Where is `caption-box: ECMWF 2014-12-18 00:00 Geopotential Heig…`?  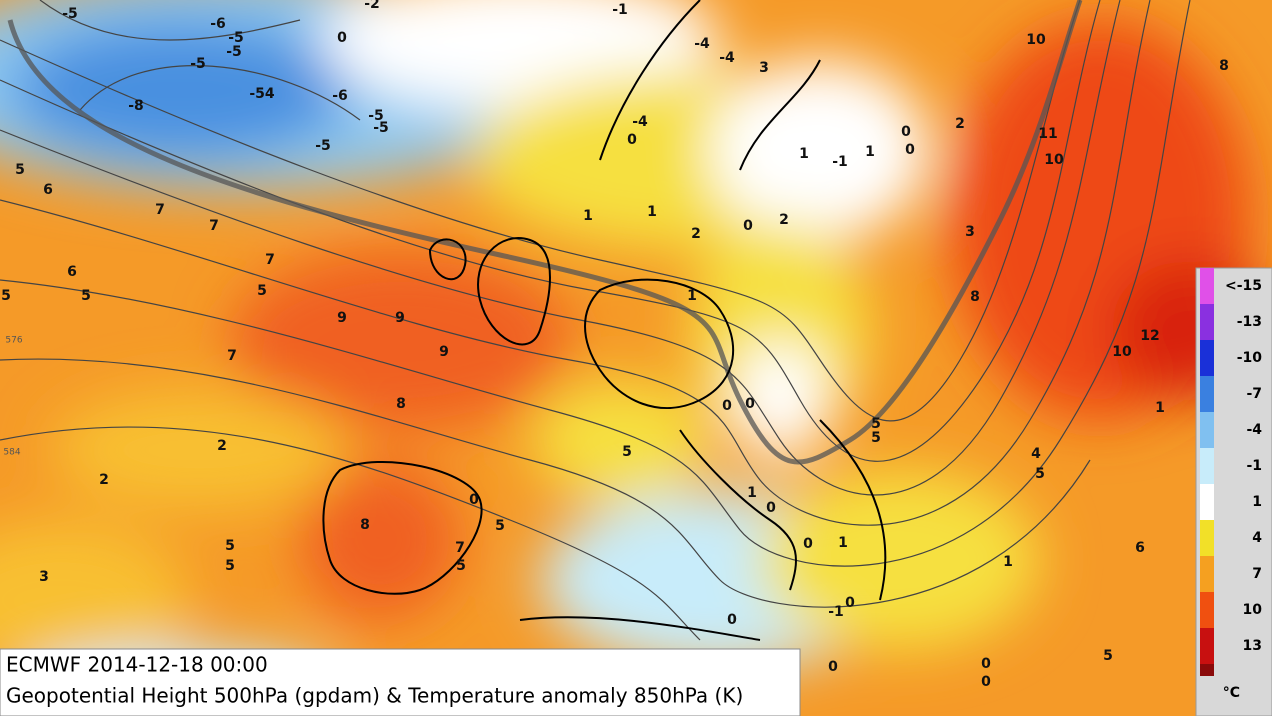 caption-box: ECMWF 2014-12-18 00:00 Geopotential Heig… is located at coordinates (400, 682).